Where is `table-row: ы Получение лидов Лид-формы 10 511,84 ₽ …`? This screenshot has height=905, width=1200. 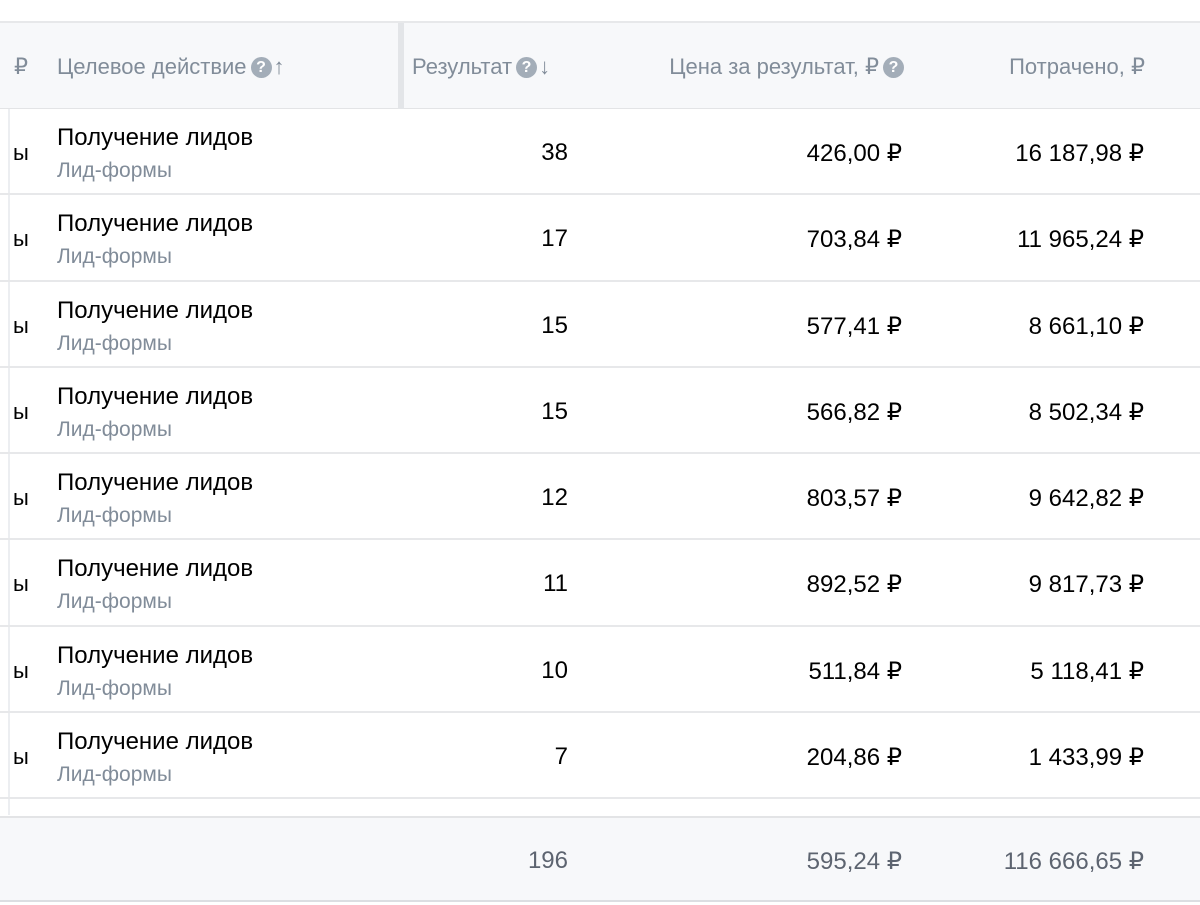 table-row: ы Получение лидов Лид-формы 10 511,84 ₽ … is located at coordinates (600, 670).